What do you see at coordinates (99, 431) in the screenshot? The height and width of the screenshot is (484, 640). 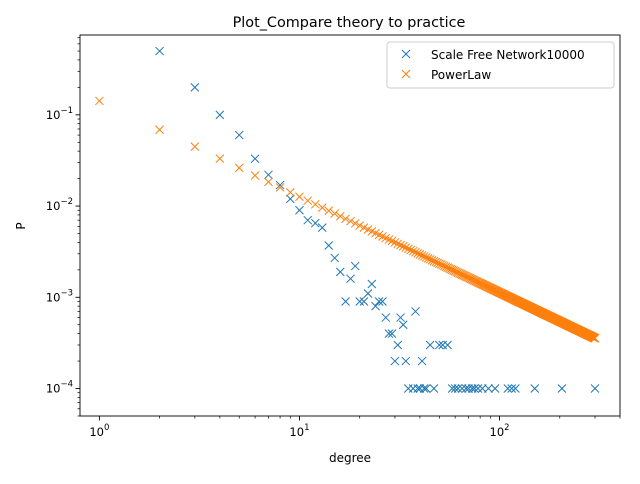 I see `x-tick-label: 10⁰` at bounding box center [99, 431].